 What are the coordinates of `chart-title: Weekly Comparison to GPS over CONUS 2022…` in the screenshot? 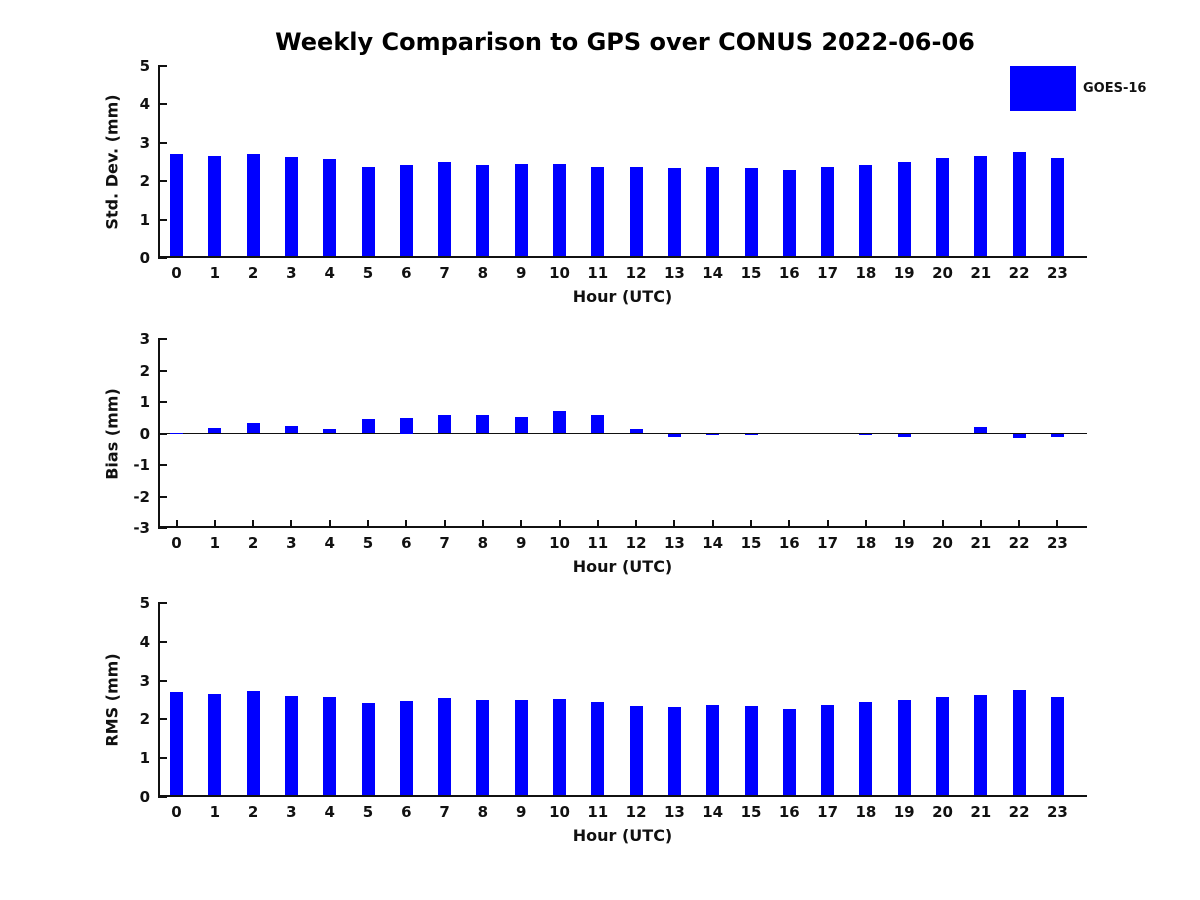 It's located at (625, 42).